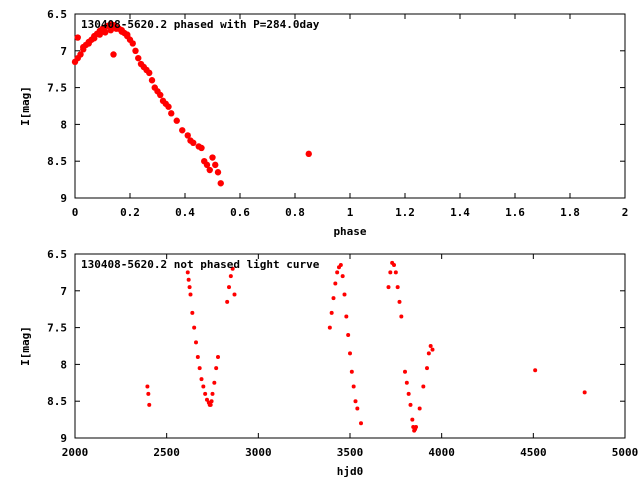 This screenshot has height=480, width=640. I want to click on chart-title: 130408-5620.2 not phased light curve, so click(200, 264).